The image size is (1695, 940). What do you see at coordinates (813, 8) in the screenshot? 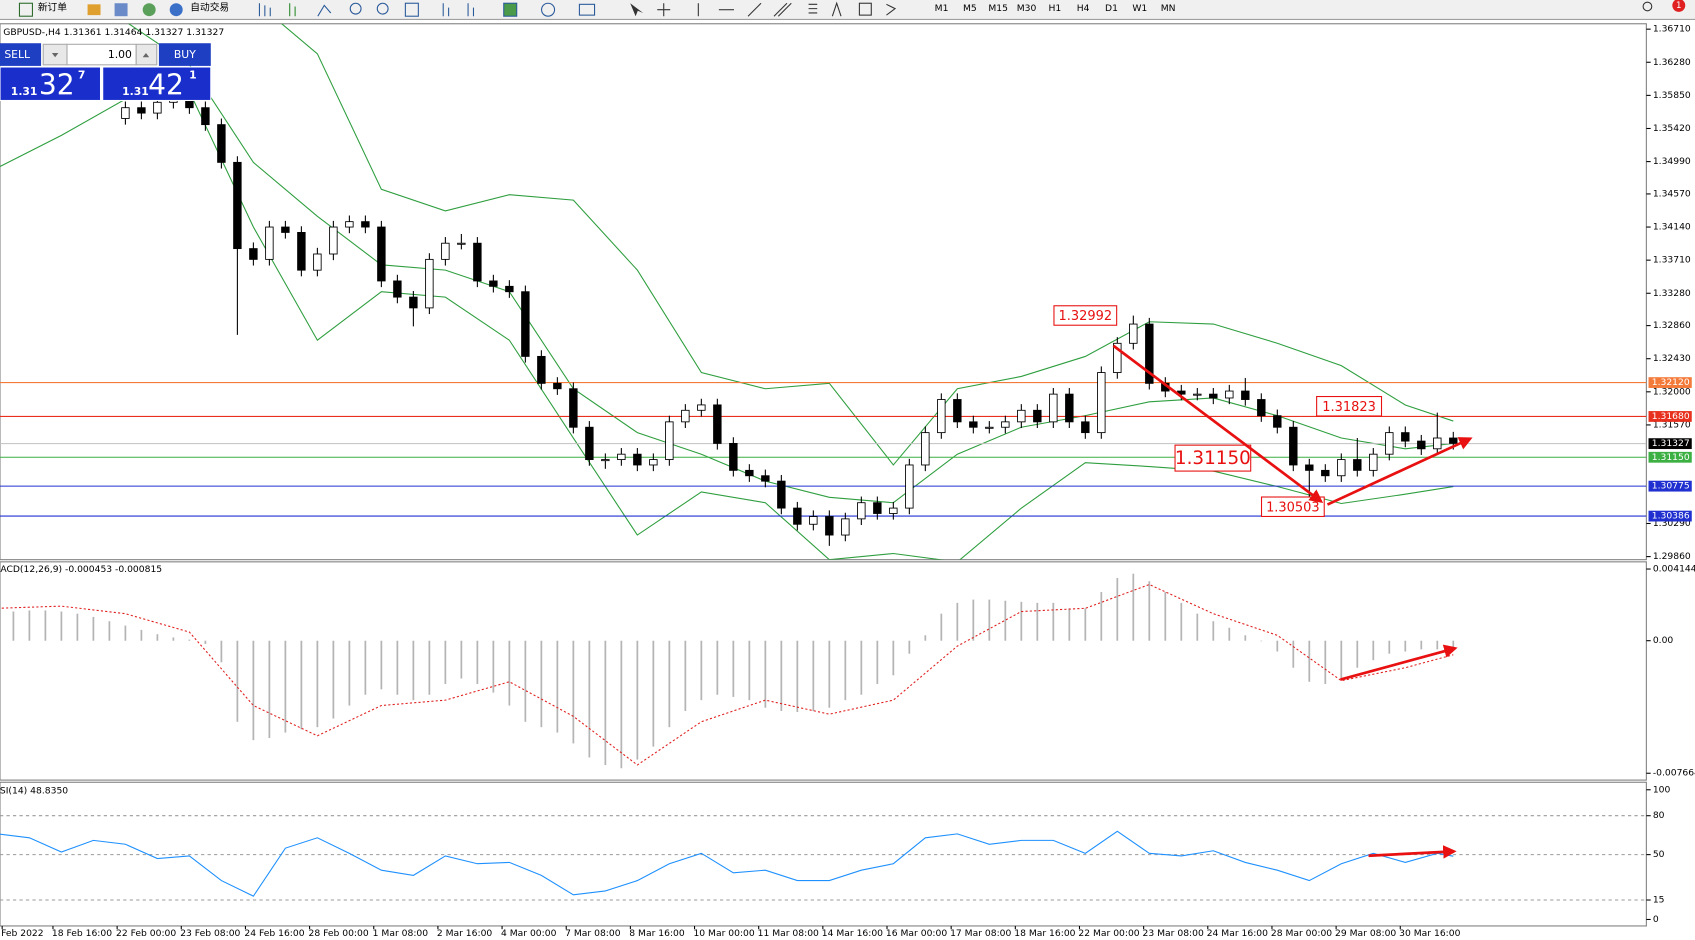
I see `fibo-tool` at bounding box center [813, 8].